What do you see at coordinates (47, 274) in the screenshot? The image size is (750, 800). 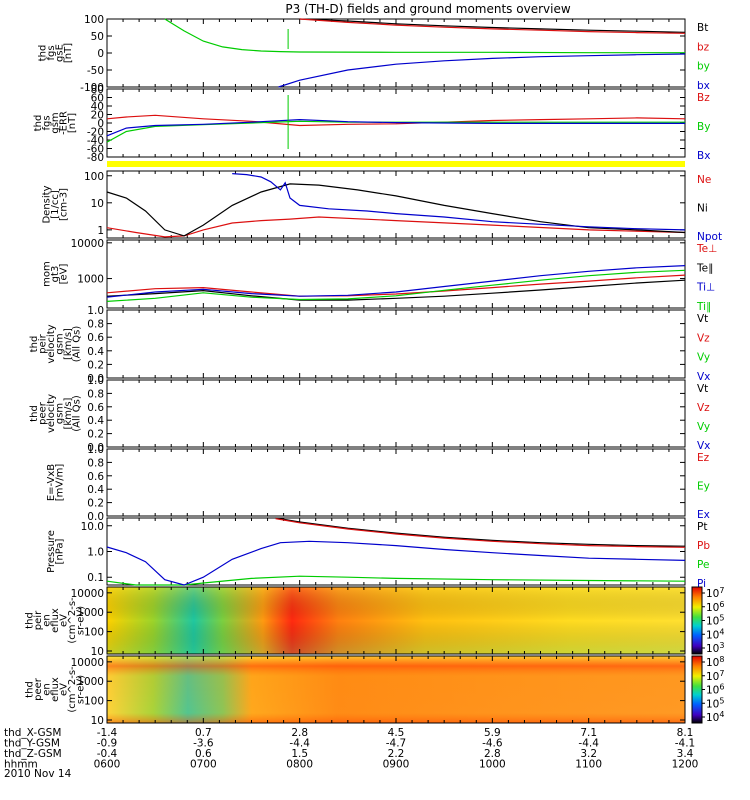 I see `y-axis-label: mom` at bounding box center [47, 274].